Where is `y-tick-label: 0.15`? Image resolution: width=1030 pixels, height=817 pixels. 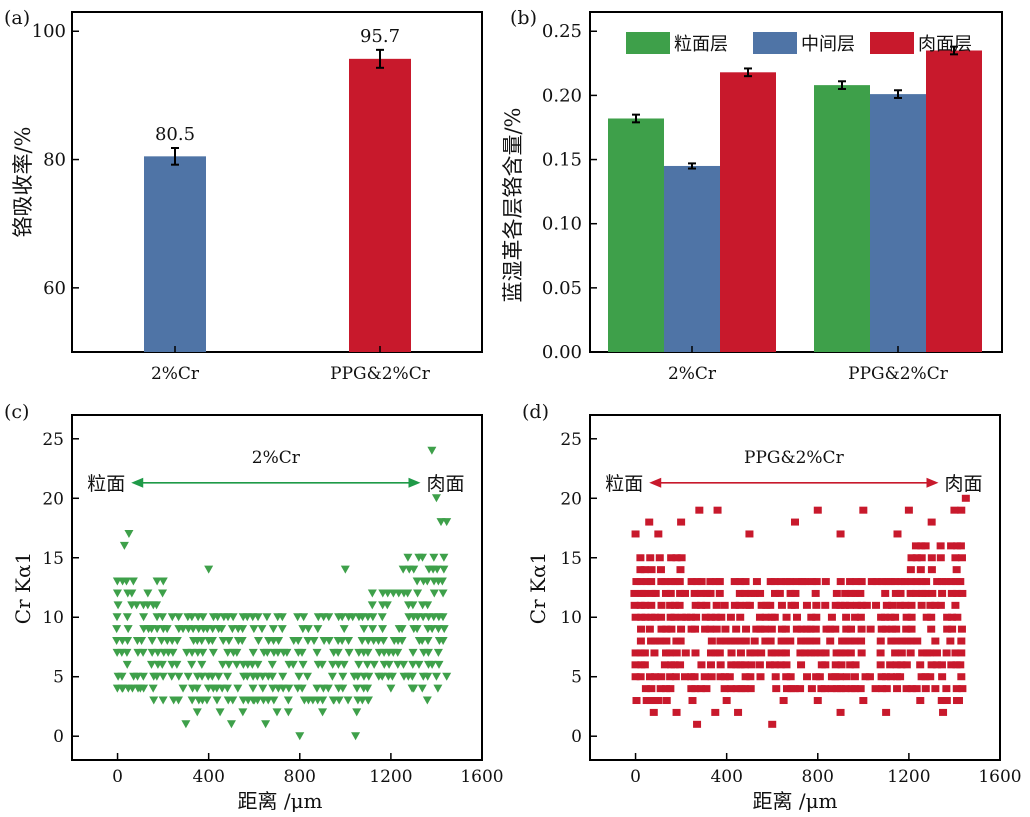
y-tick-label: 0.15 is located at coordinates (562, 160).